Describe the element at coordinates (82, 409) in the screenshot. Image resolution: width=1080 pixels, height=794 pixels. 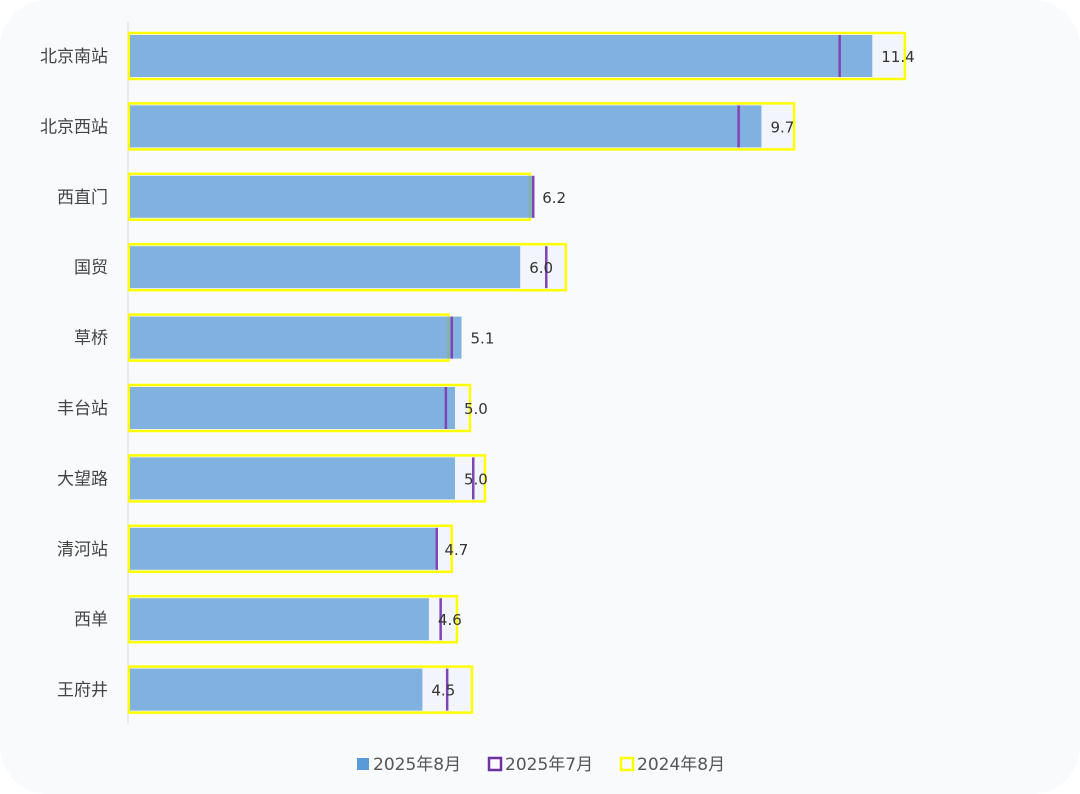
I see `category-label: 丰台站` at that location.